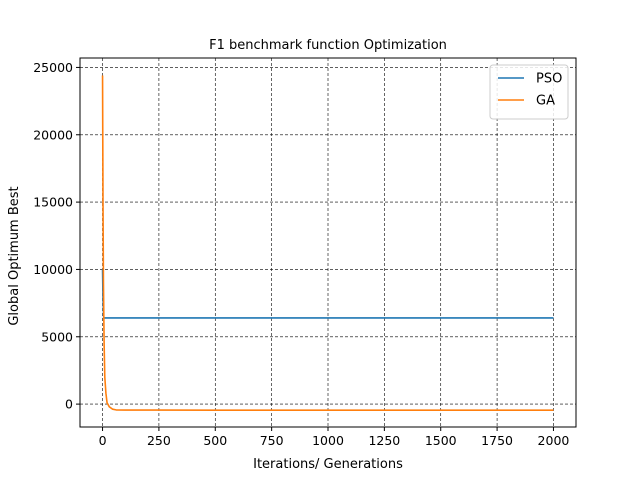 Image resolution: width=640 pixels, height=480 pixels. What do you see at coordinates (14, 255) in the screenshot?
I see `y-axis-label: Global Optimum Best` at bounding box center [14, 255].